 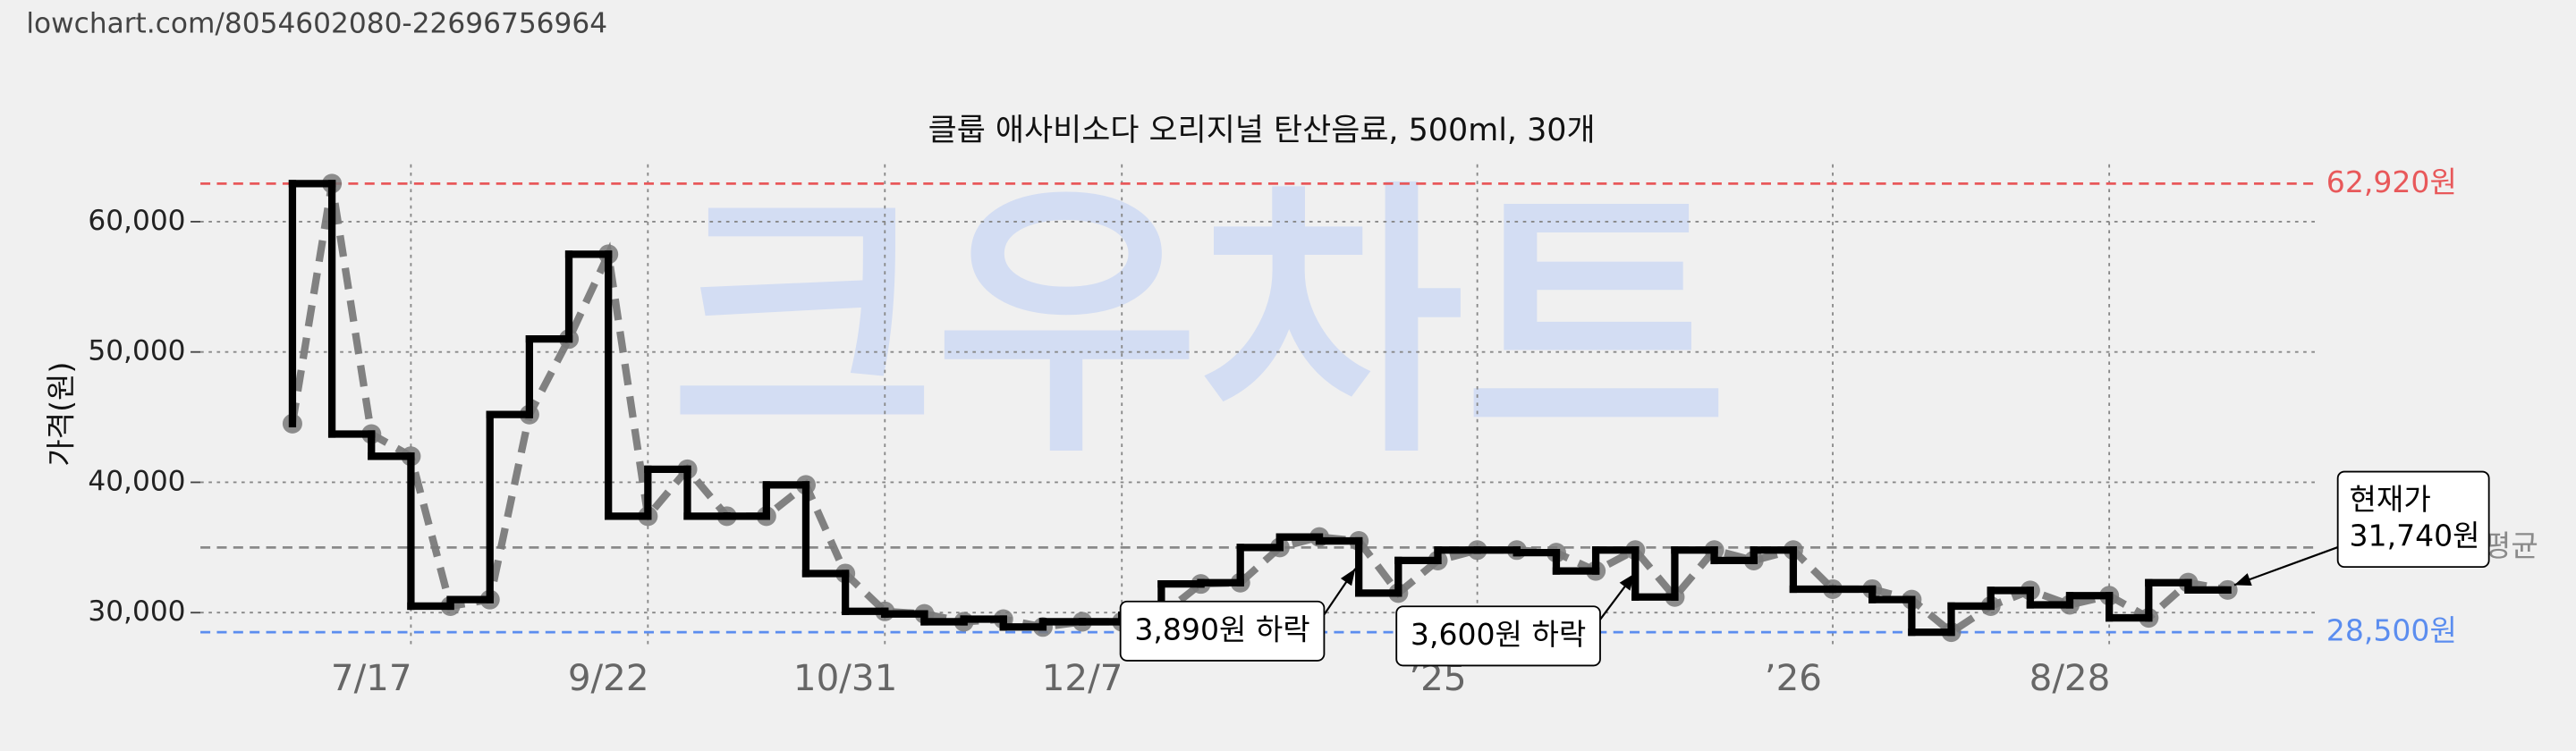 I want to click on y-tick-label: 40,000, so click(x=136, y=481).